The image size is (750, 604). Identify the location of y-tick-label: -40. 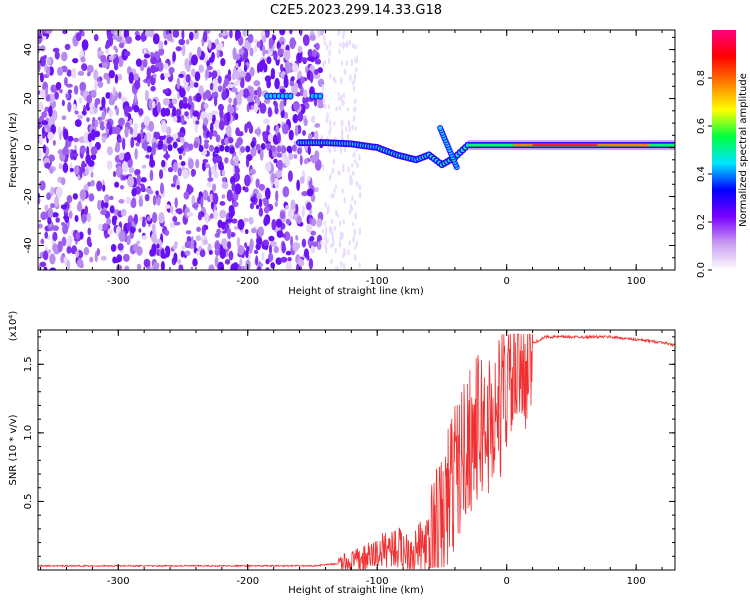
(28, 245).